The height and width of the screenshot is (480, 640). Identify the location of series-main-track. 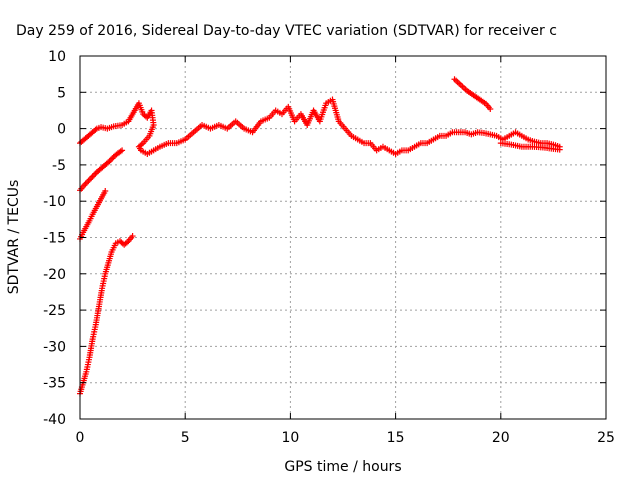
(320, 127).